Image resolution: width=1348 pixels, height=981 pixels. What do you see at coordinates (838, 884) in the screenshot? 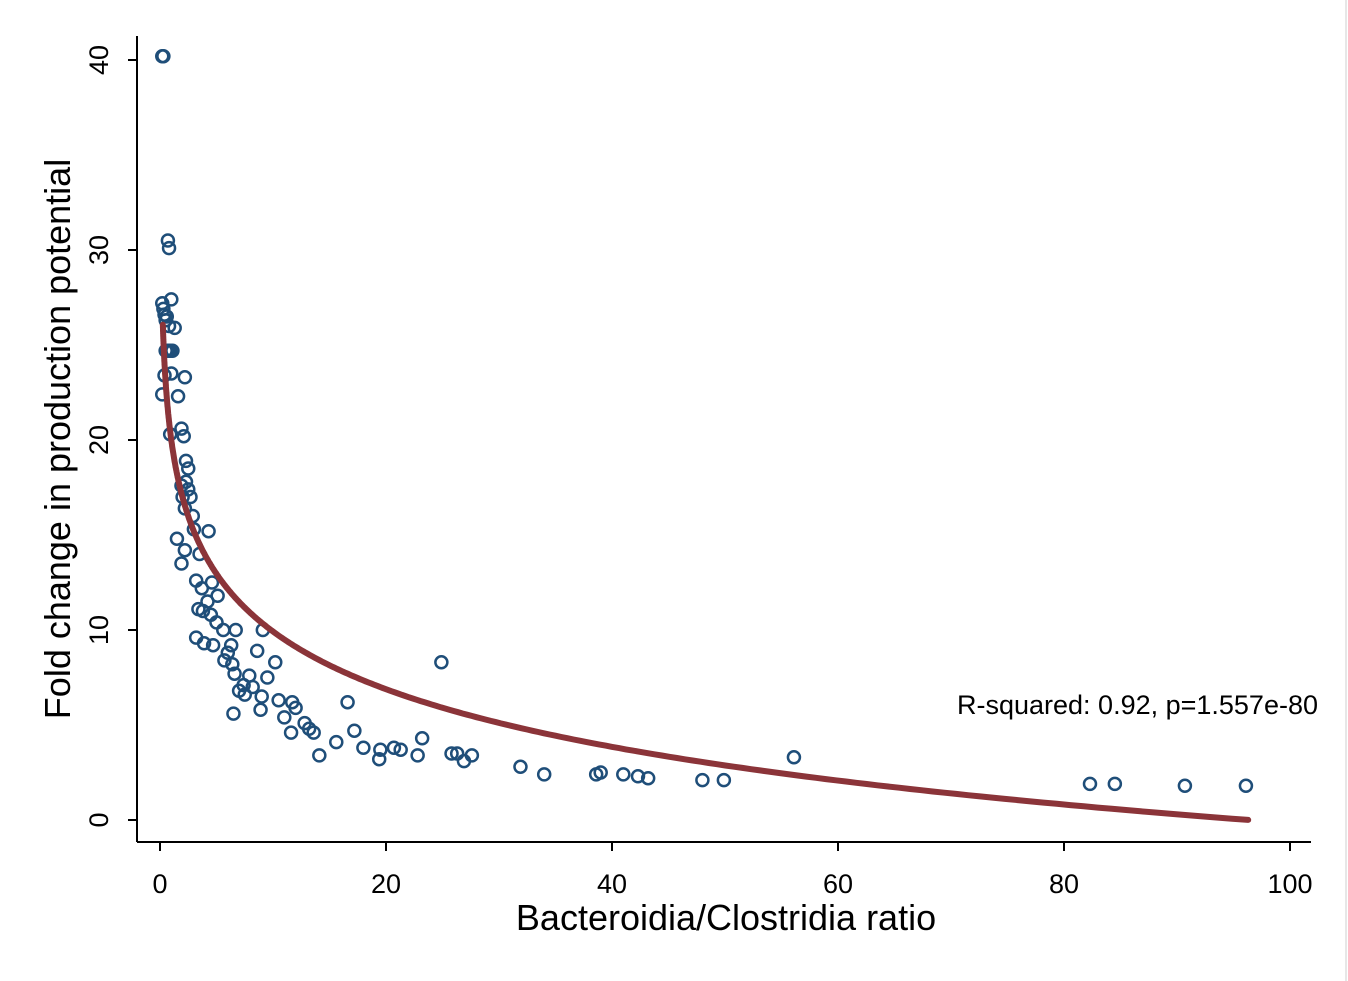
I see `x-tick-label: 60` at bounding box center [838, 884].